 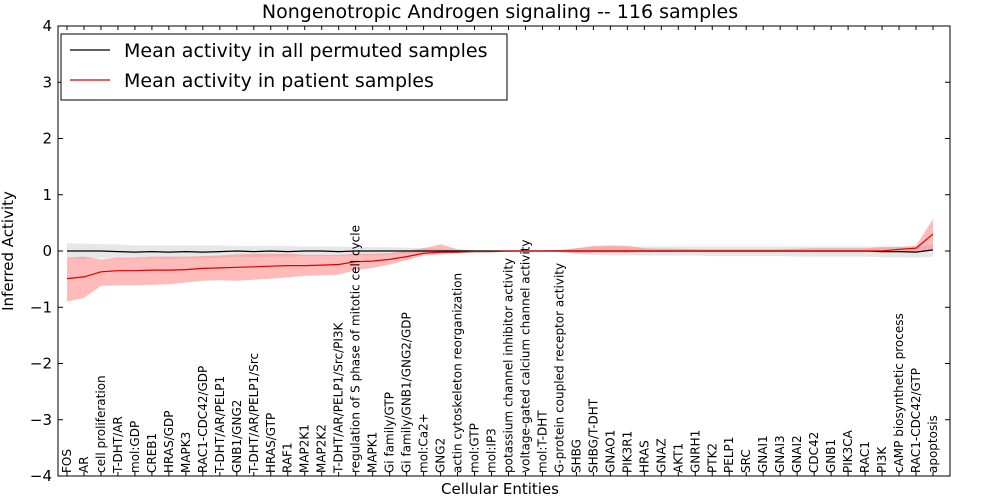 I want to click on x-tick-label: HRAS, so click(x=644, y=456).